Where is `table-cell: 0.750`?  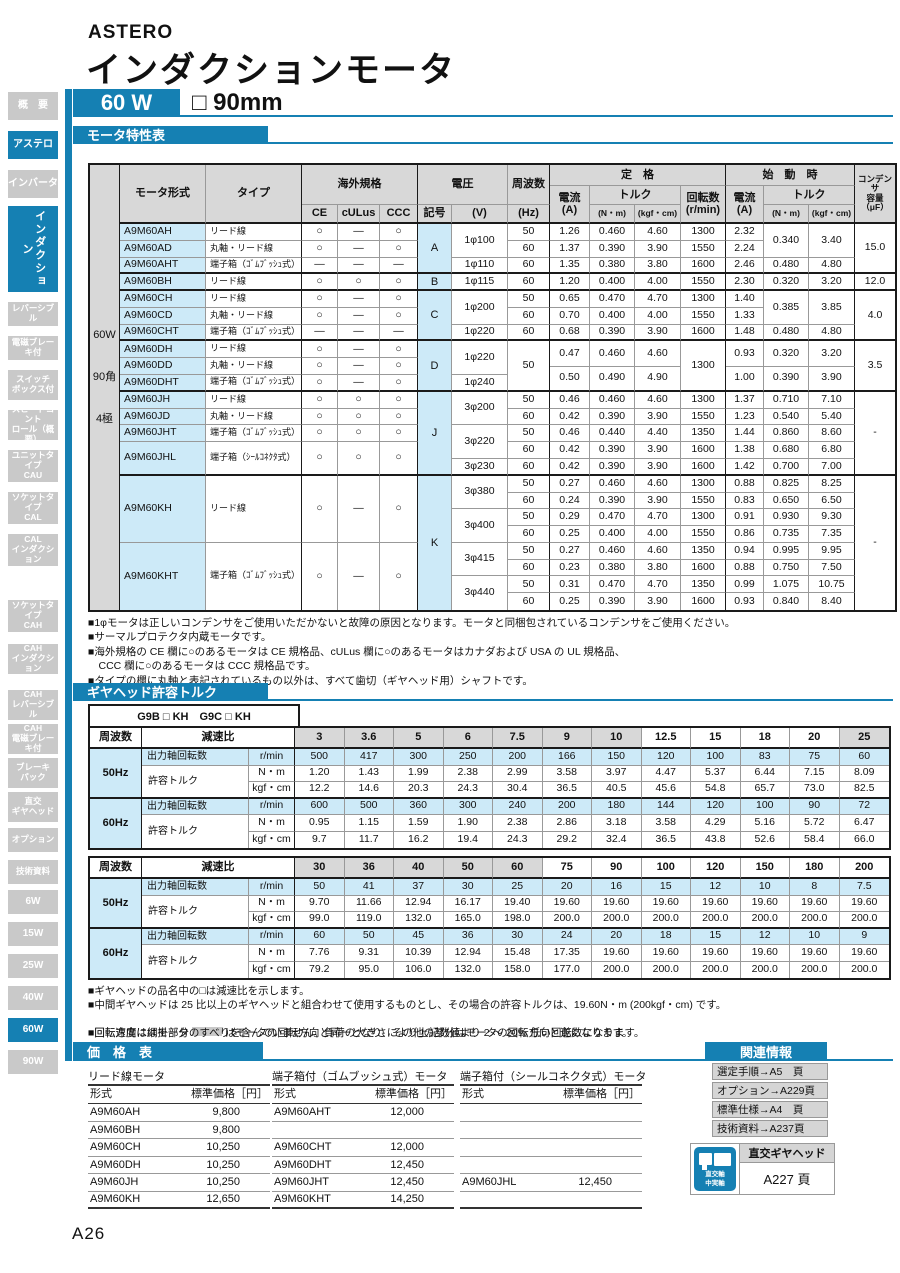 table-cell: 0.750 is located at coordinates (786, 568).